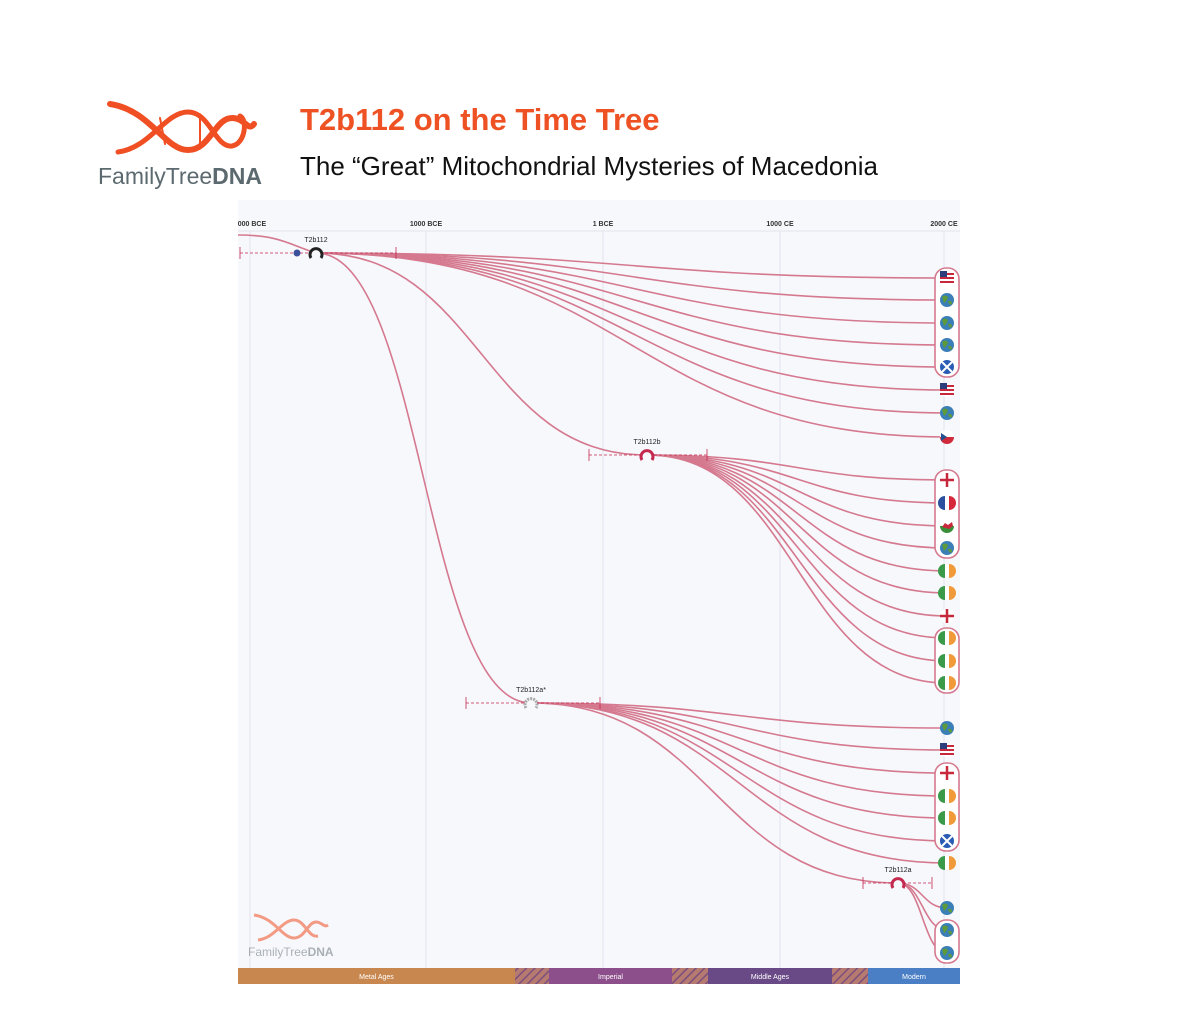 The height and width of the screenshot is (1011, 1200). What do you see at coordinates (531, 690) in the screenshot?
I see `node-label: T2b112a*` at bounding box center [531, 690].